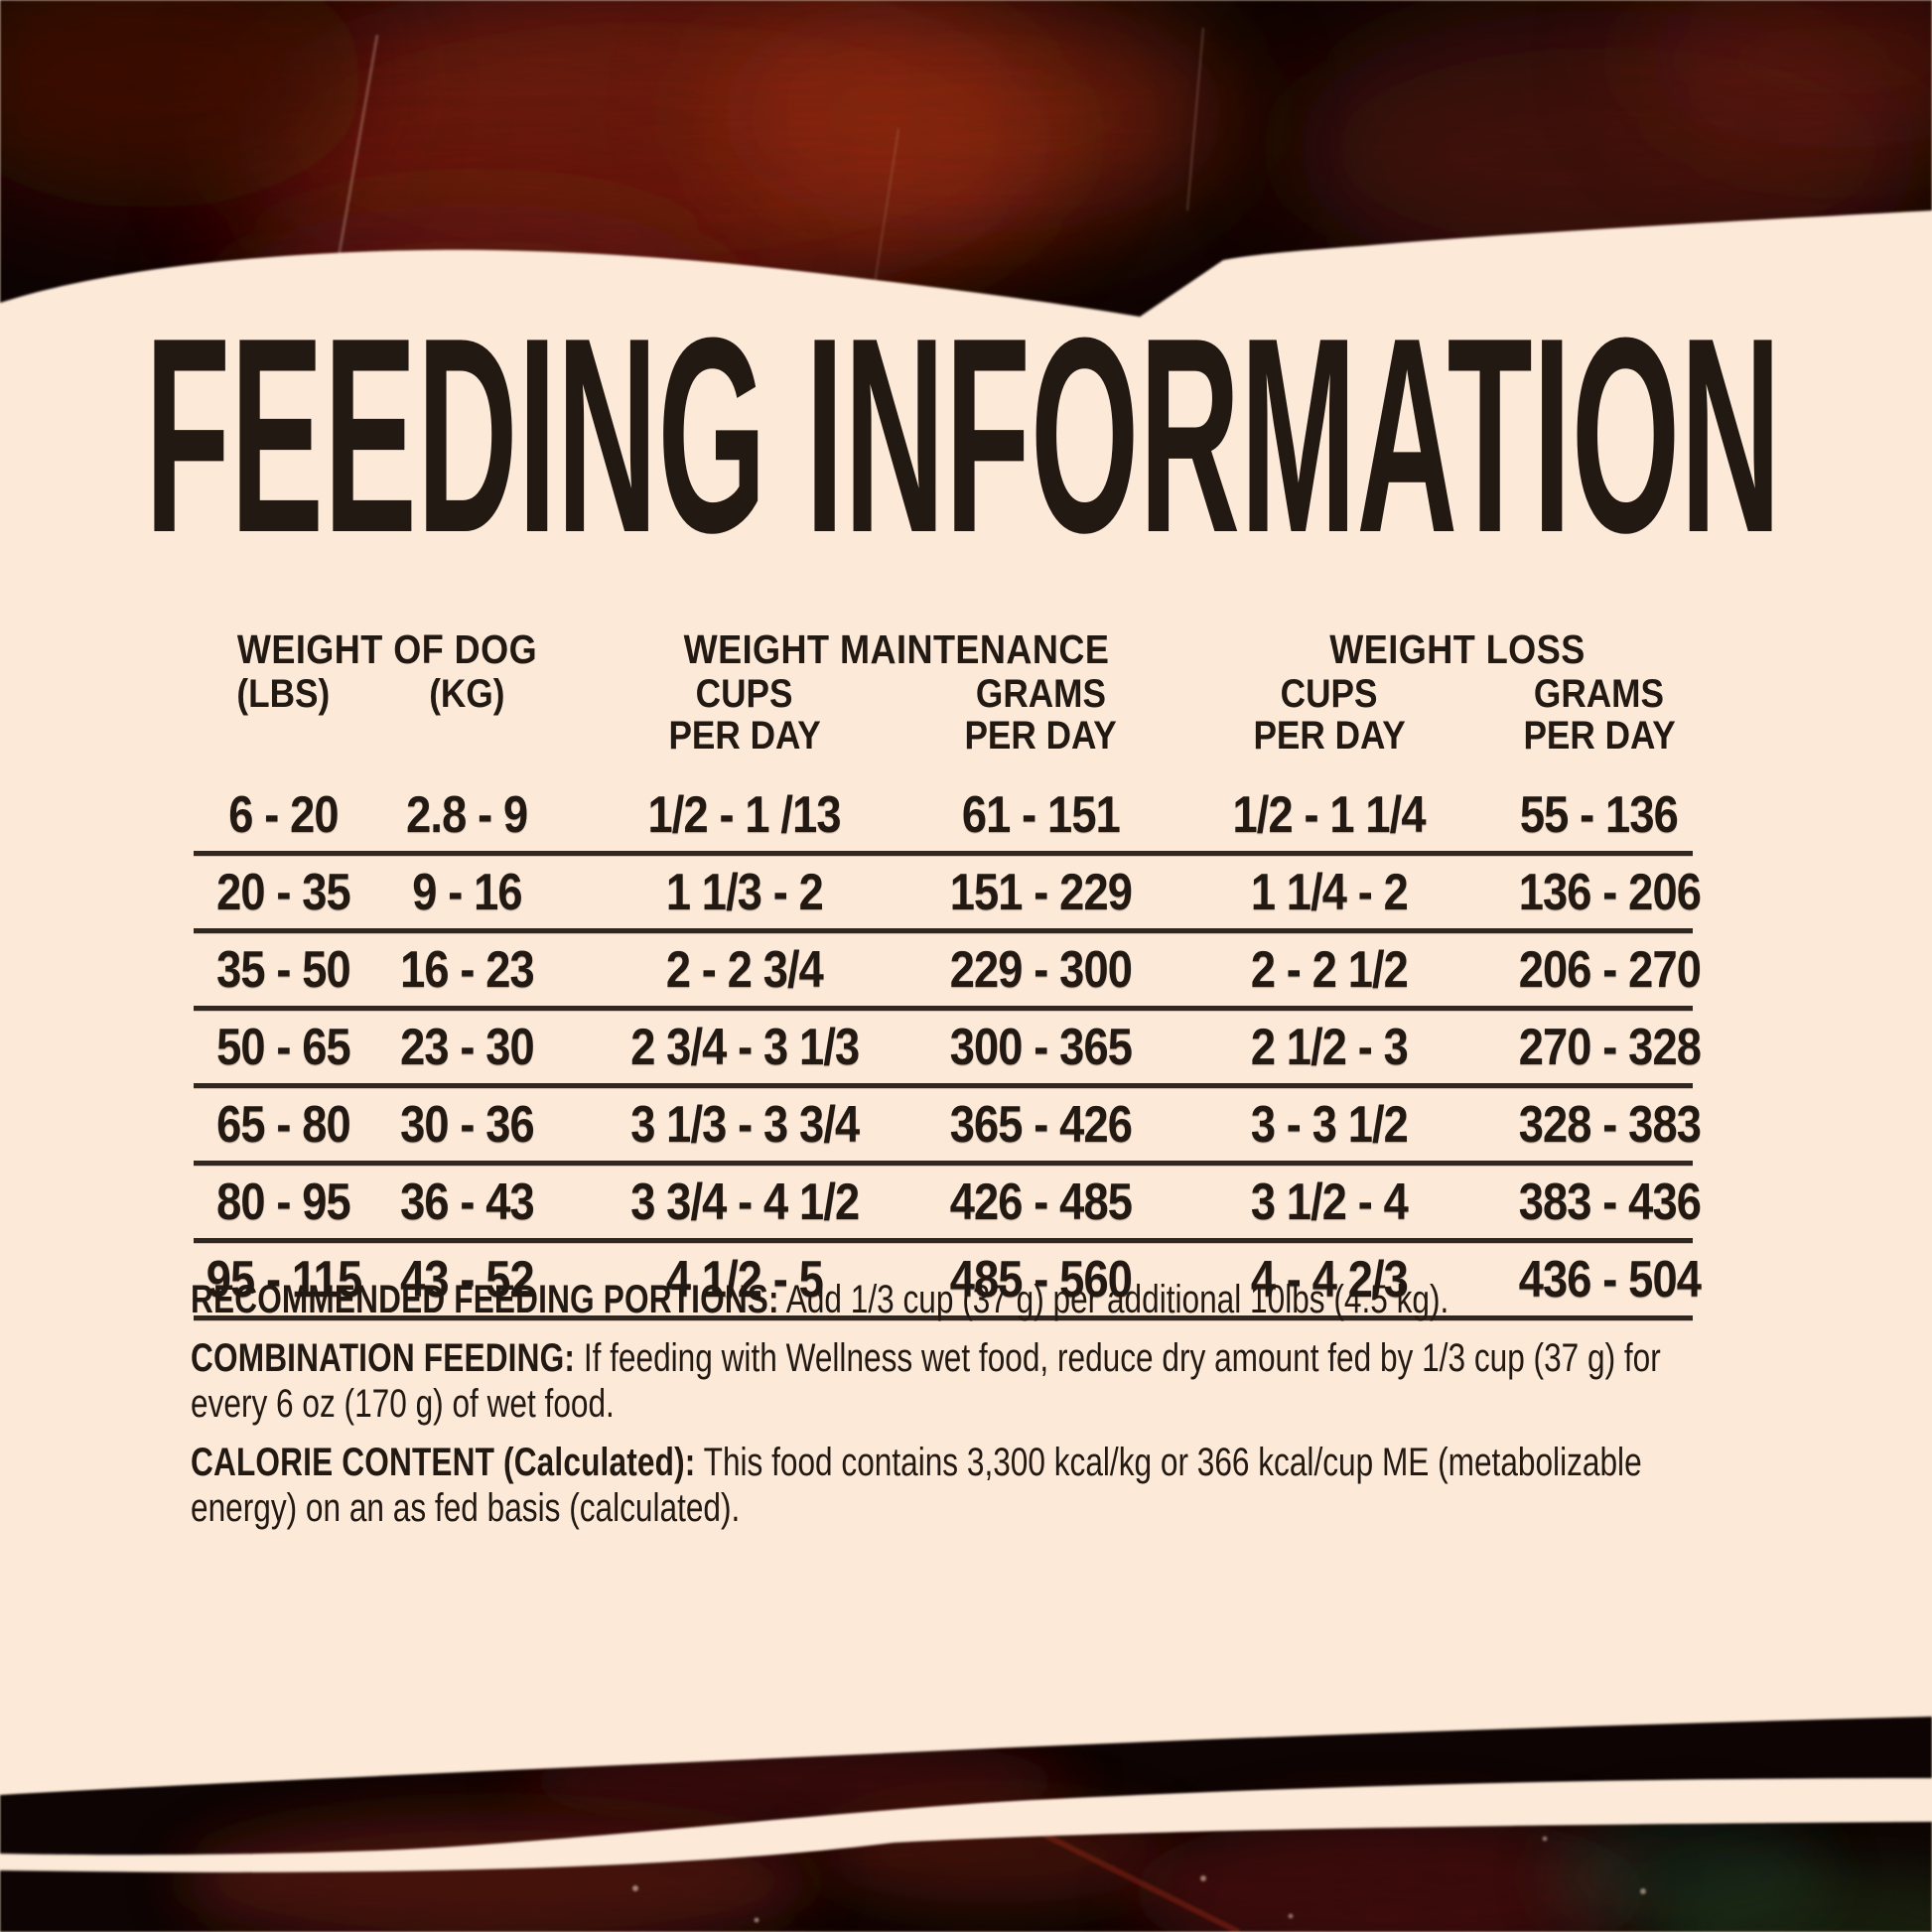  Describe the element at coordinates (283, 1279) in the screenshot. I see `table-cell: 95 - 115` at that location.